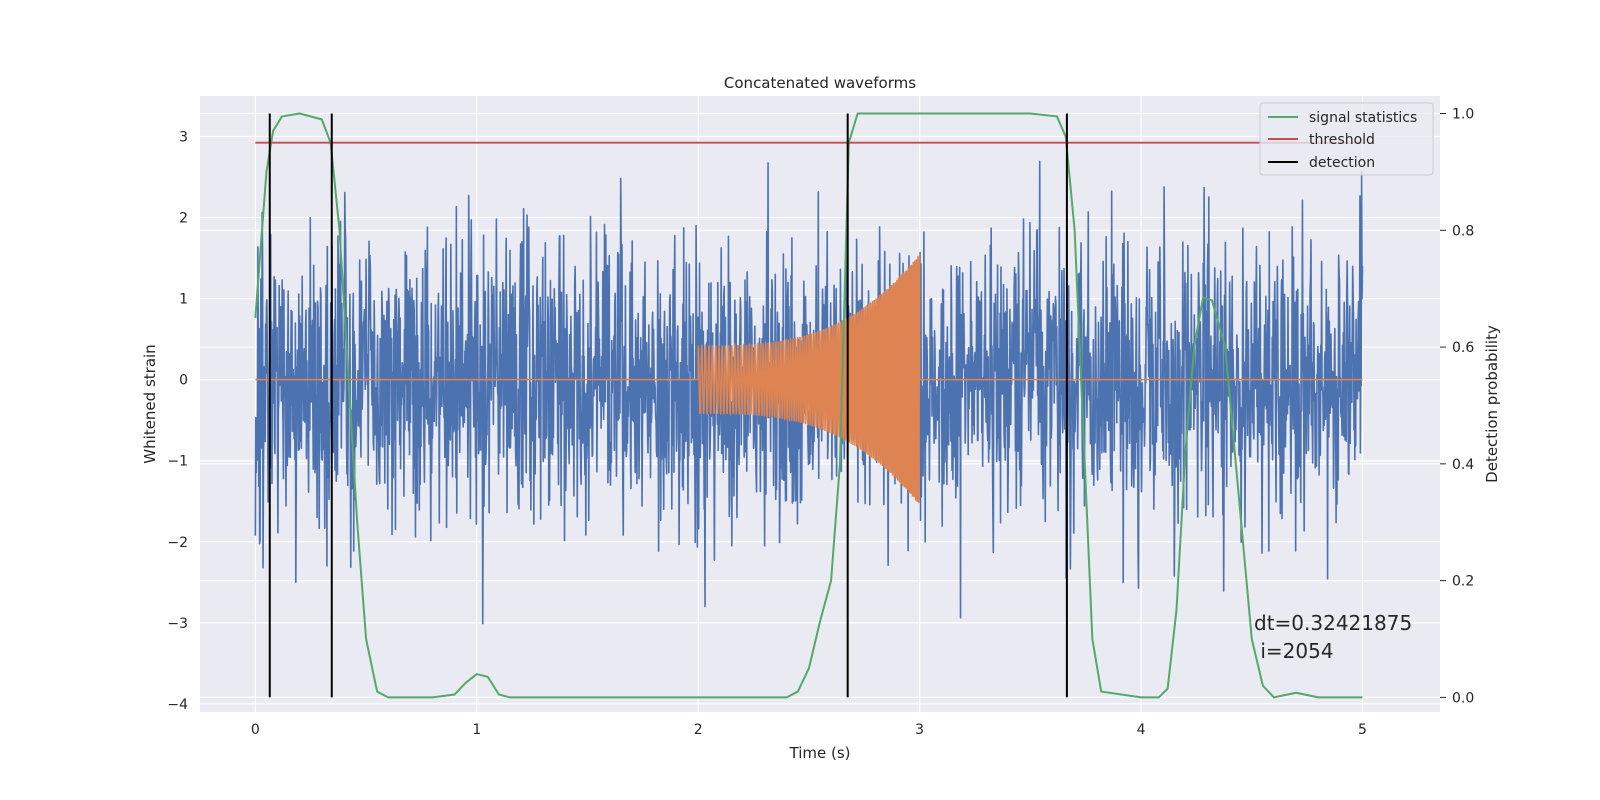  Describe the element at coordinates (1463, 582) in the screenshot. I see `y2-tick-label: 0.2` at that location.